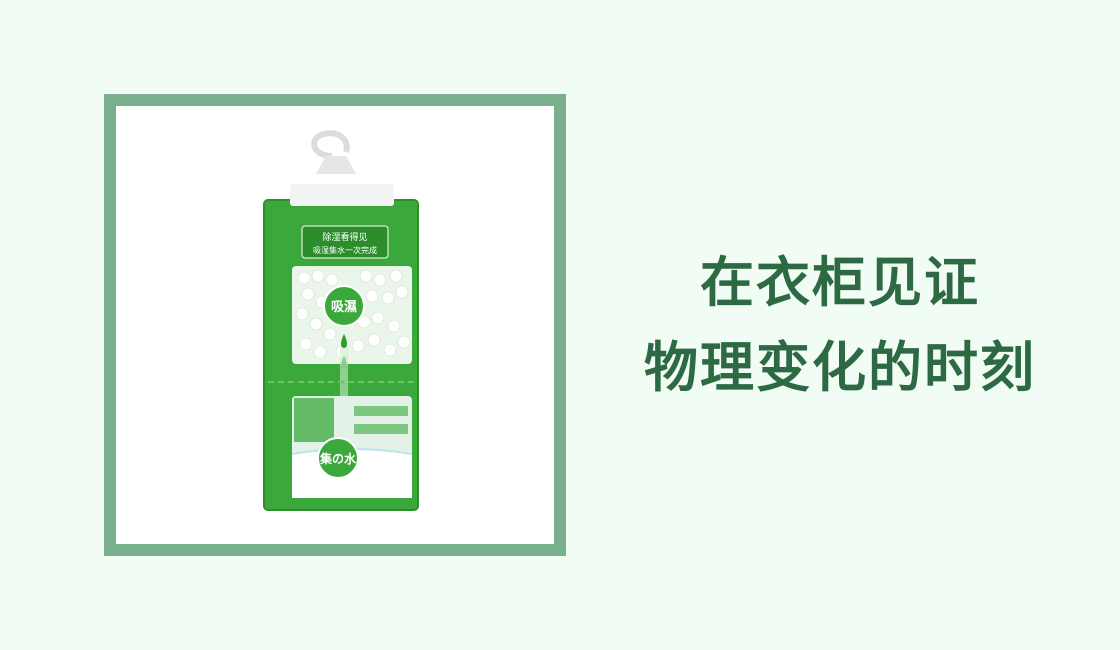 The image size is (1120, 650). Describe the element at coordinates (330, 144) in the screenshot. I see `hanger-hook-icon` at that location.